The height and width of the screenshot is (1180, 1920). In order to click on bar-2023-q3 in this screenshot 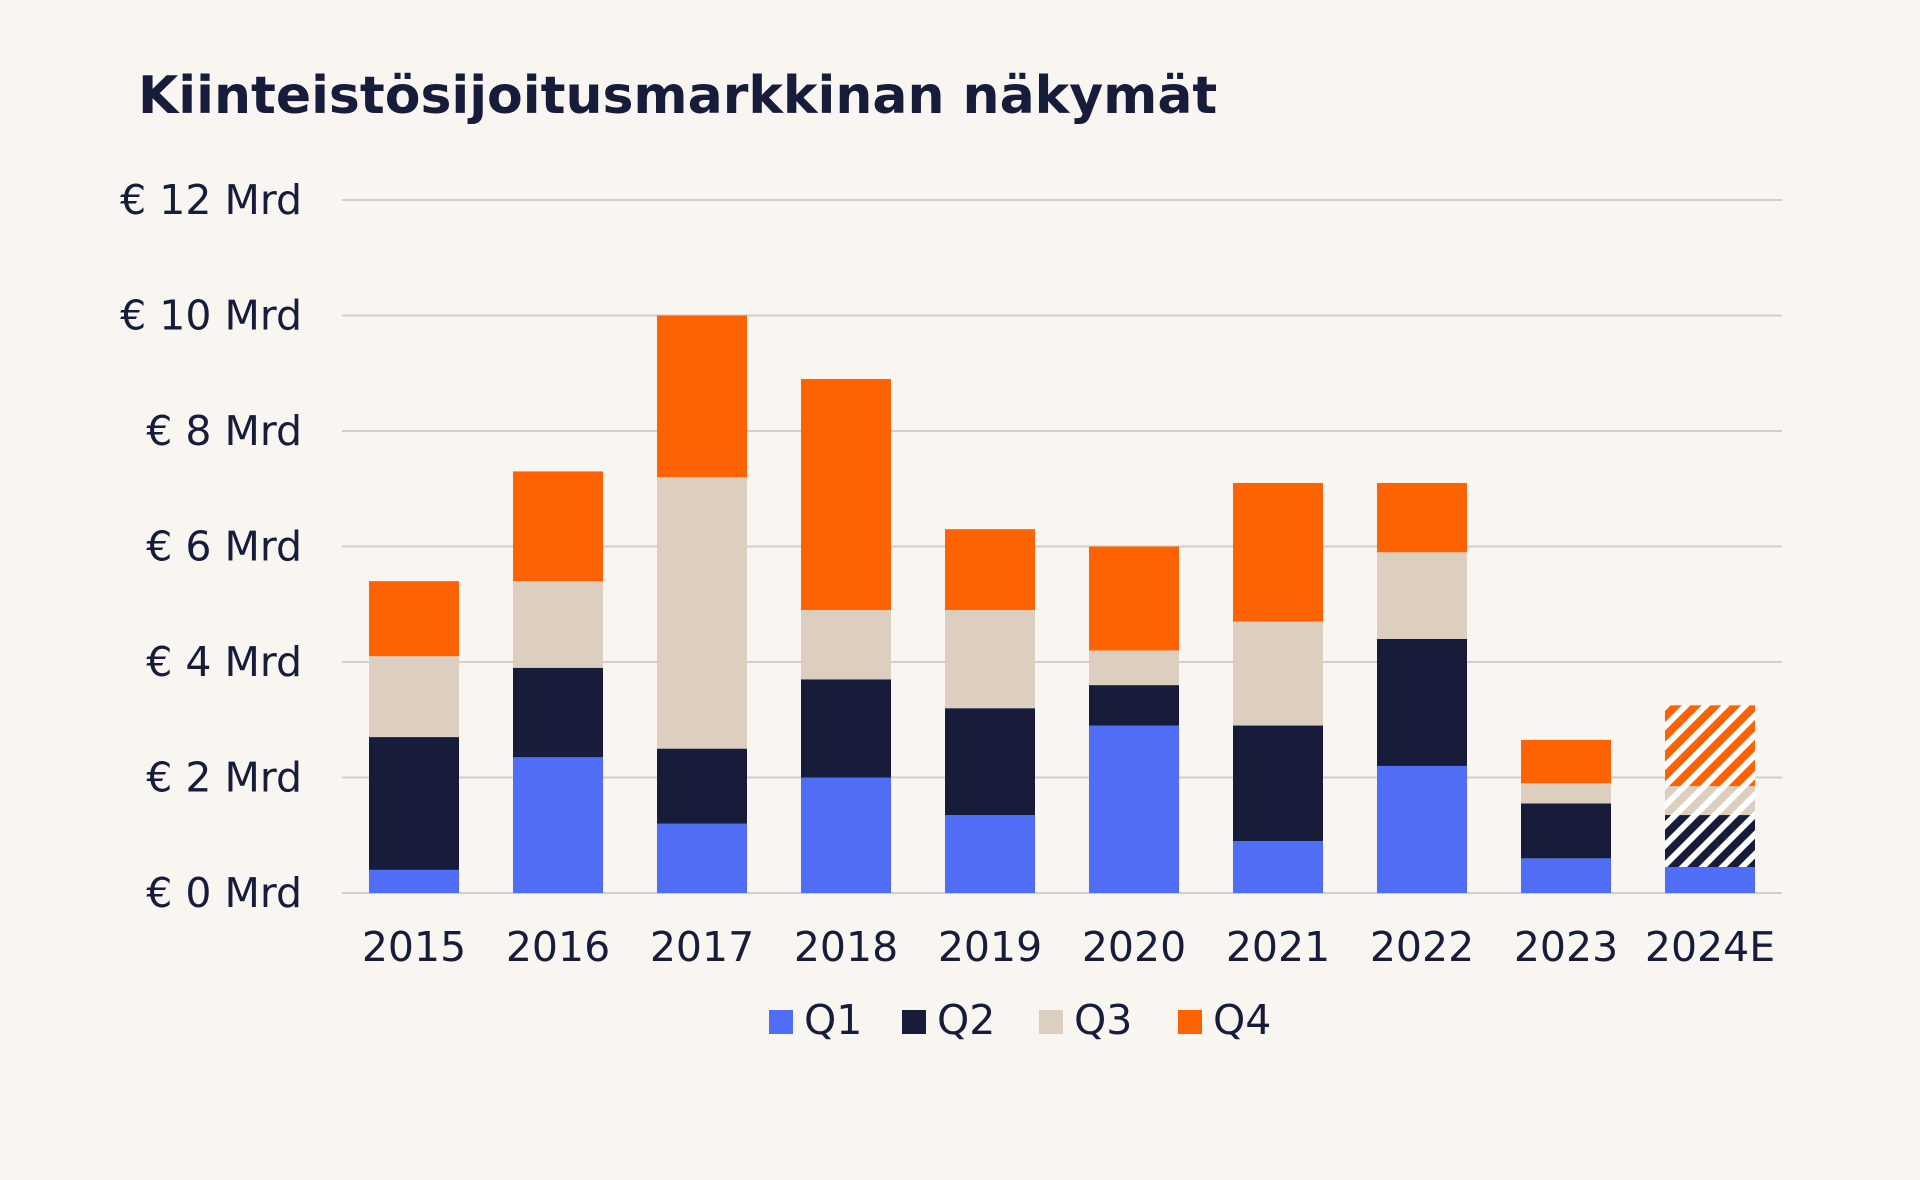, I will do `click(1566, 793)`.